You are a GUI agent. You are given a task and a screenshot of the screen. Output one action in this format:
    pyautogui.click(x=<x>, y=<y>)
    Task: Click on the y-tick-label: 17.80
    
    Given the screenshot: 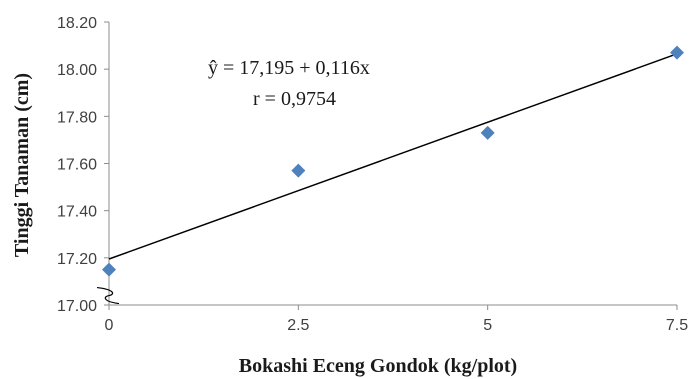 What is the action you would take?
    pyautogui.click(x=77, y=117)
    